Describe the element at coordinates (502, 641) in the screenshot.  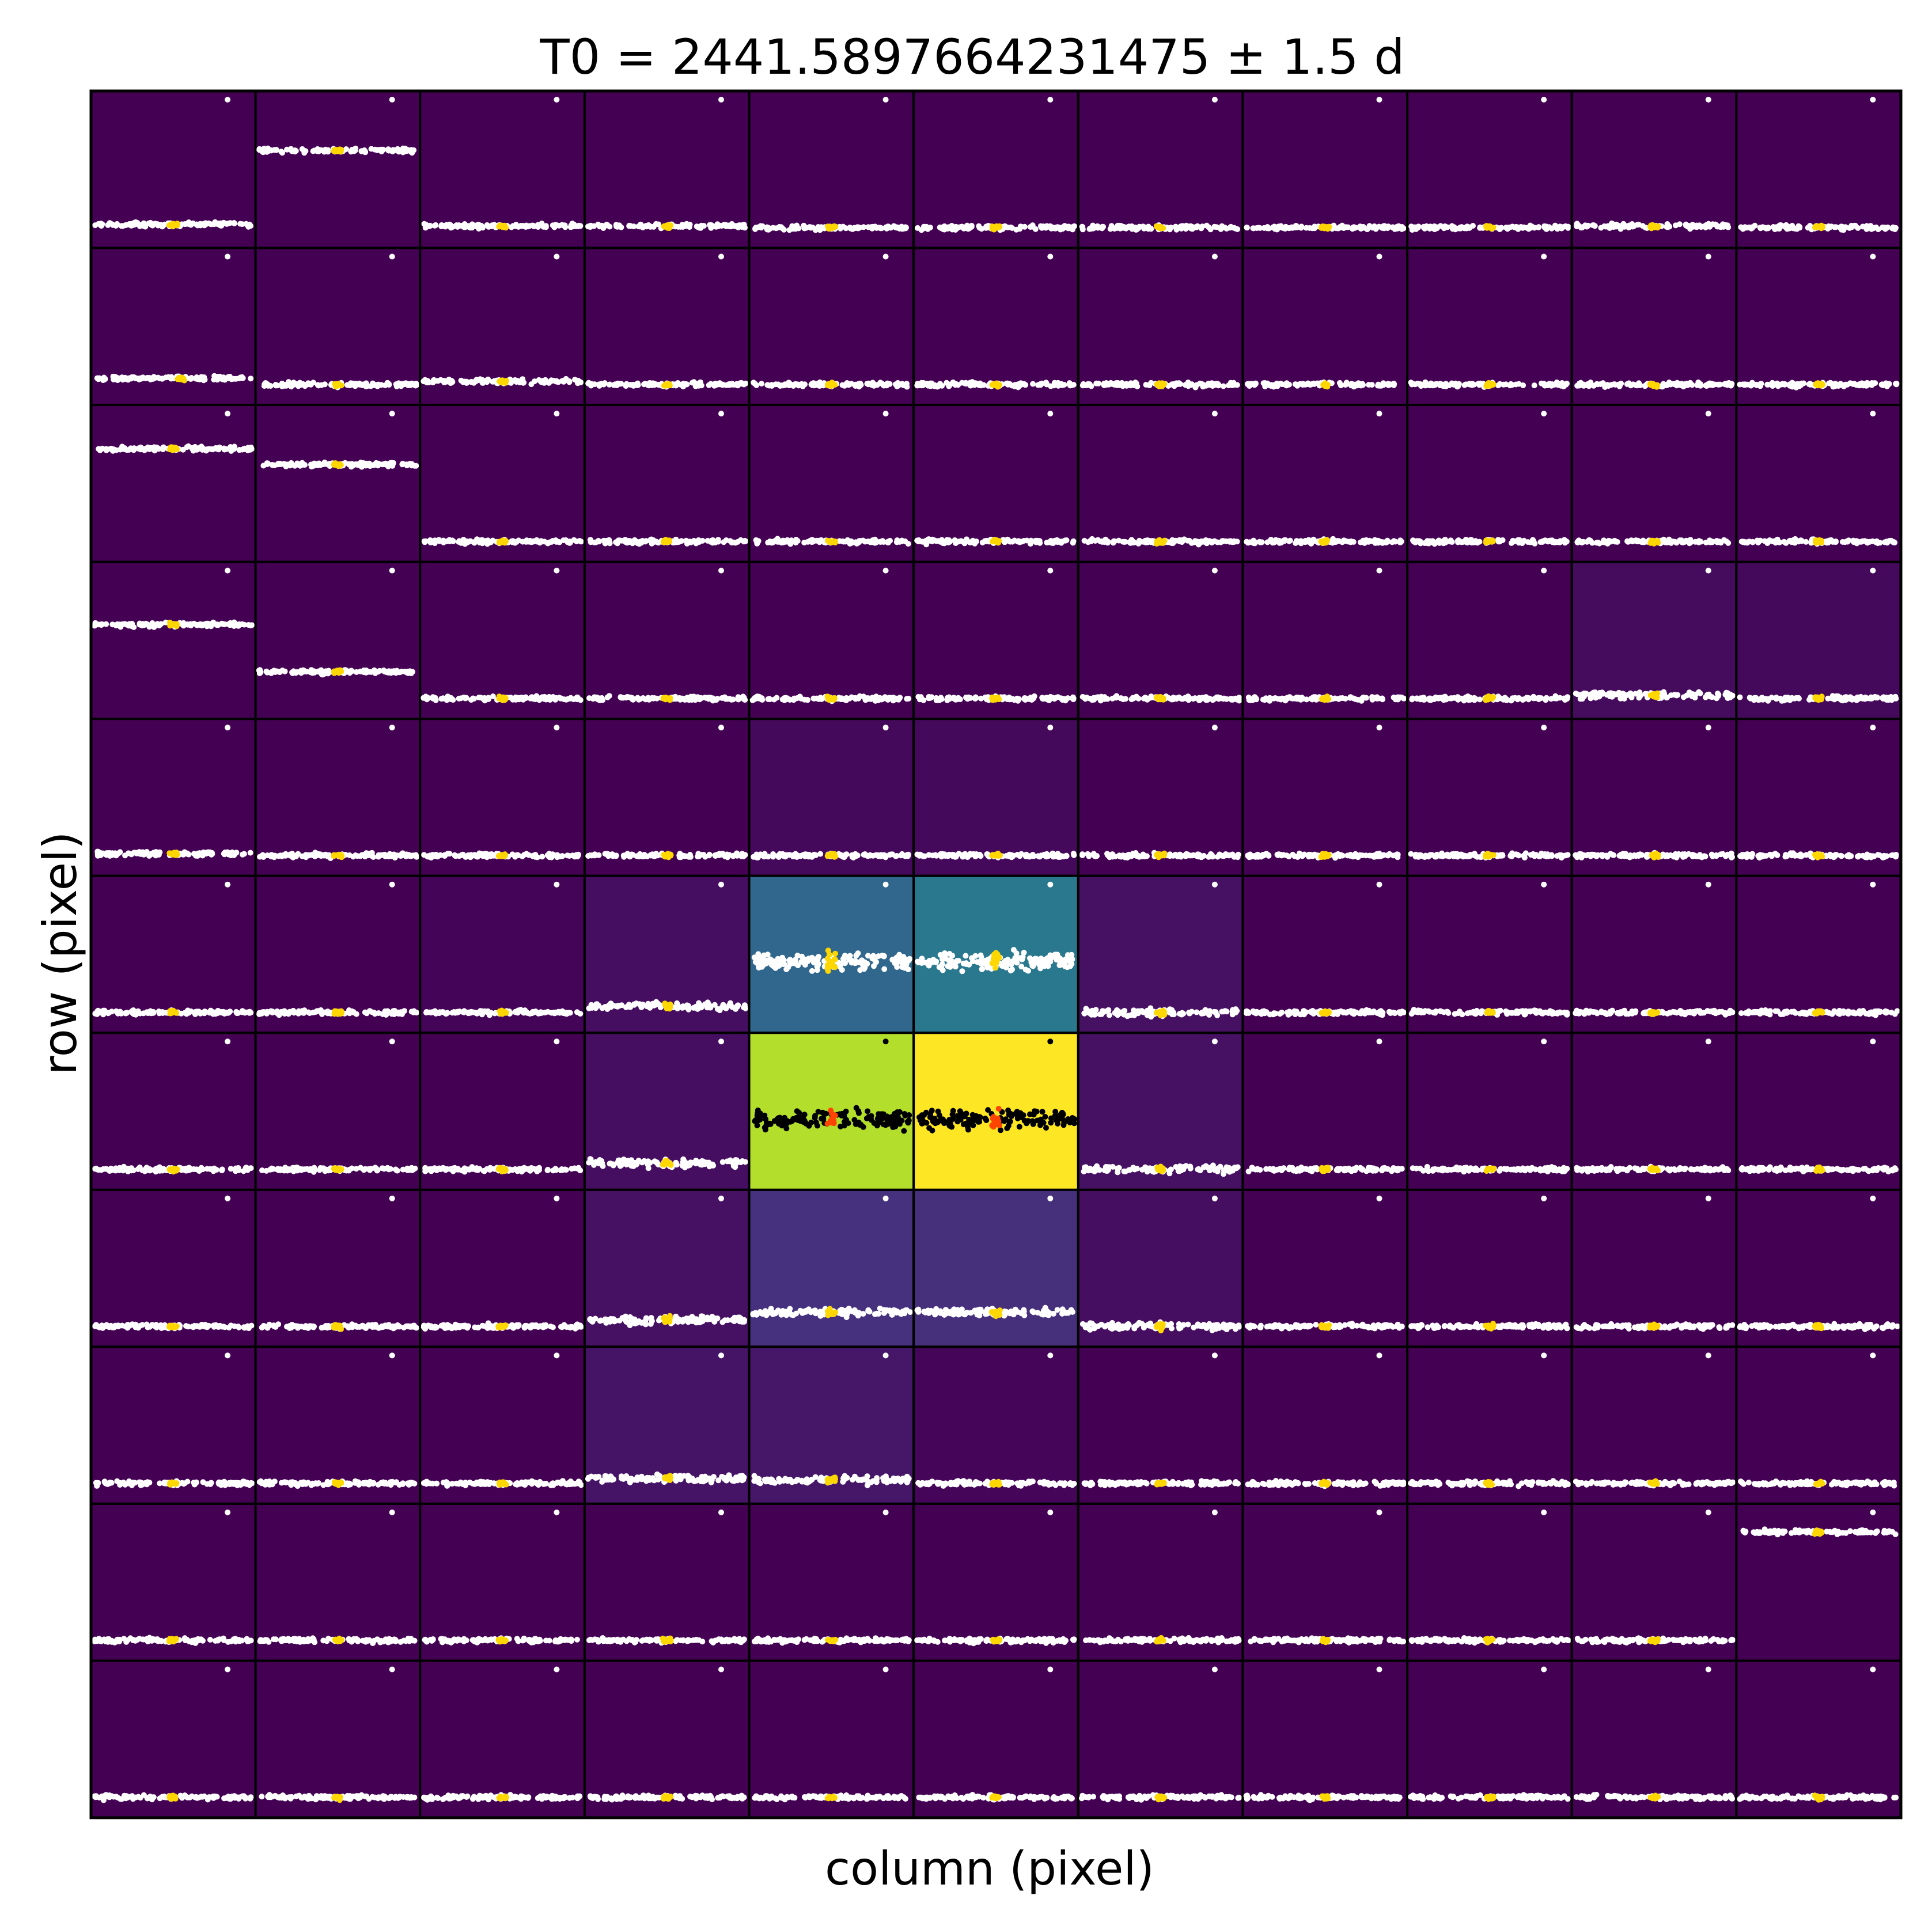
I see `pixel-cell-r3-c2` at that location.